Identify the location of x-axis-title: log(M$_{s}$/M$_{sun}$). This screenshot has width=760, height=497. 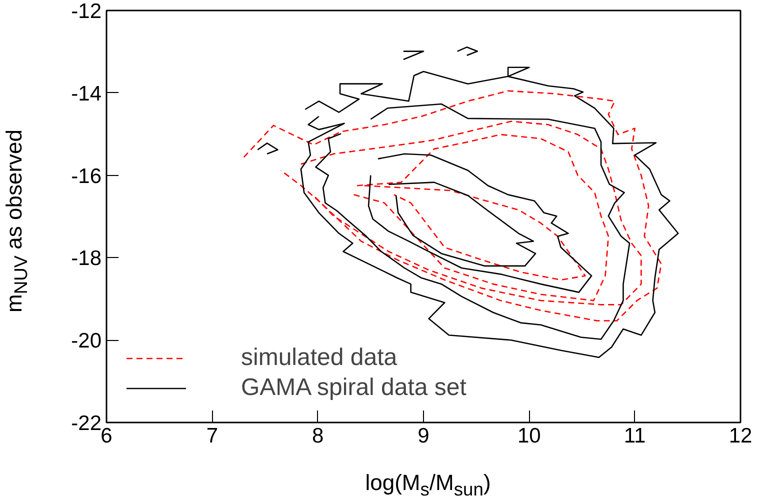
(428, 483).